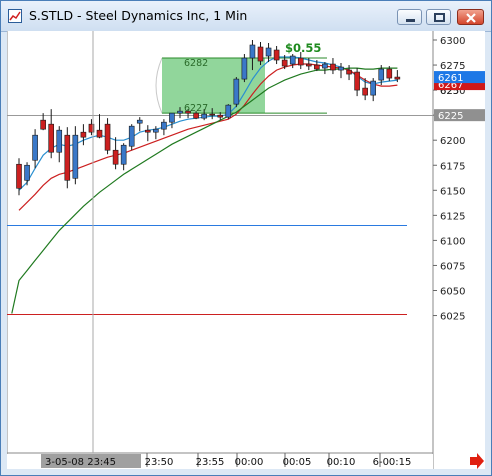 The height and width of the screenshot is (476, 492). What do you see at coordinates (392, 462) in the screenshot?
I see `time-axis-label: 6-00:15` at bounding box center [392, 462].